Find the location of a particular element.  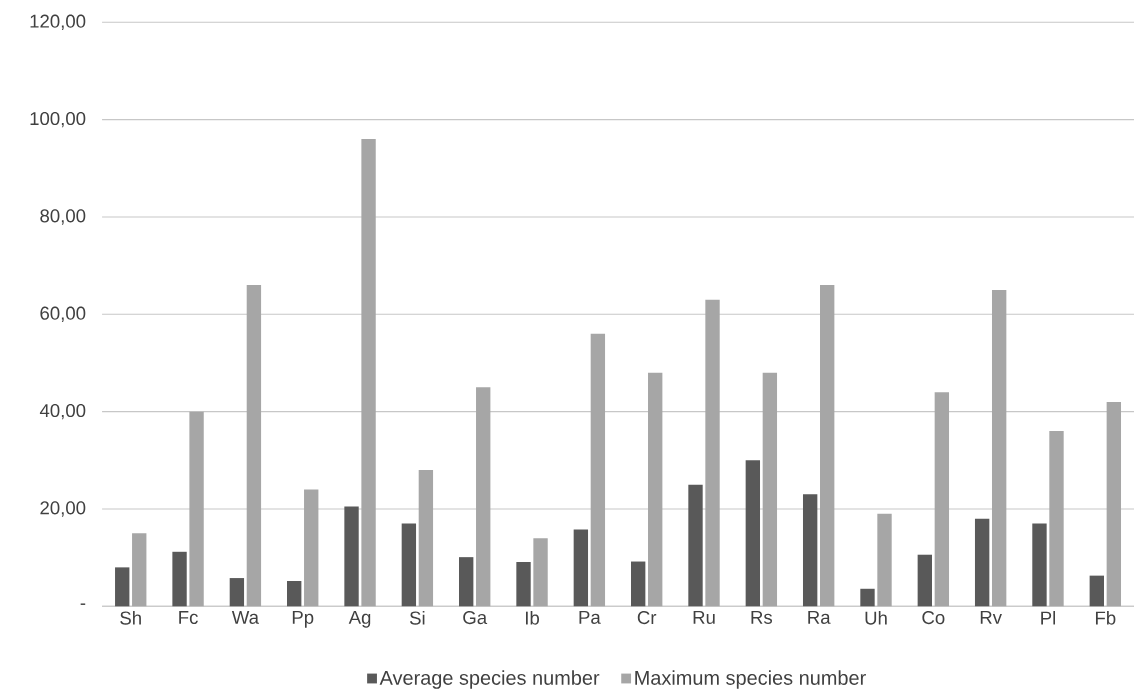

x-tick-label: Ru is located at coordinates (704, 618).